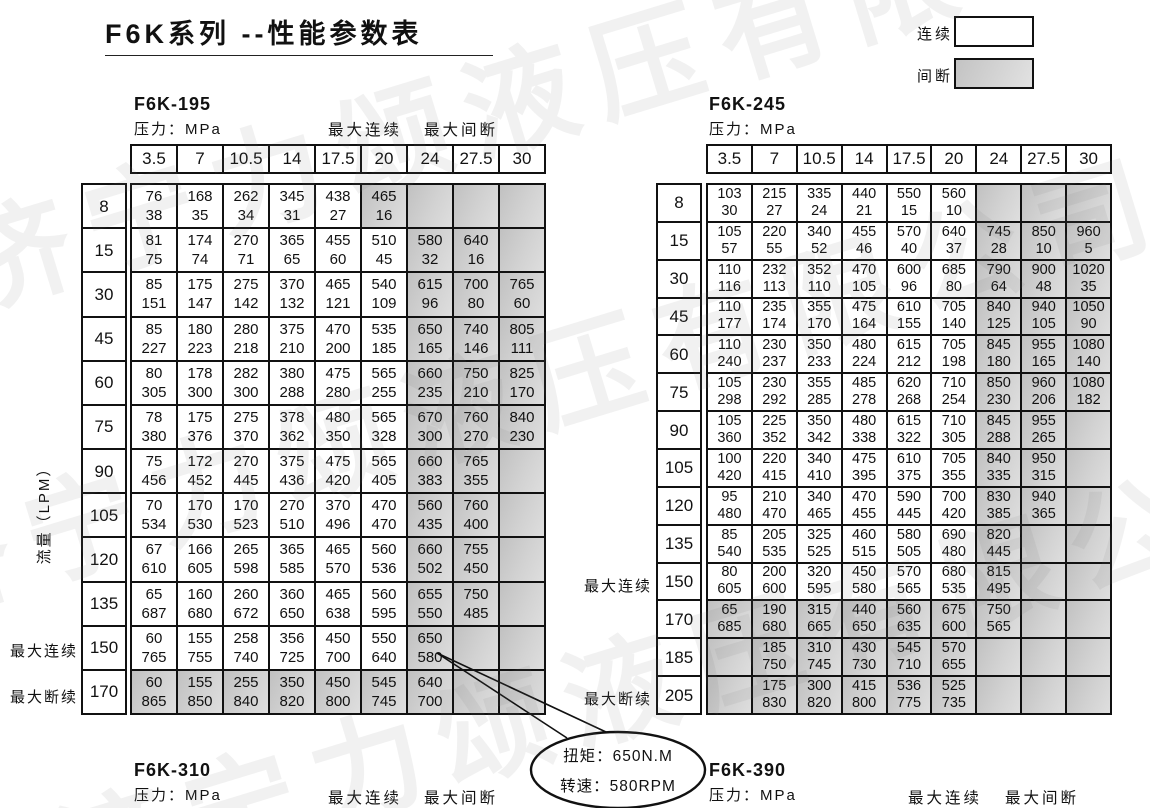  I want to click on cell-bottom-value: 650, so click(864, 627).